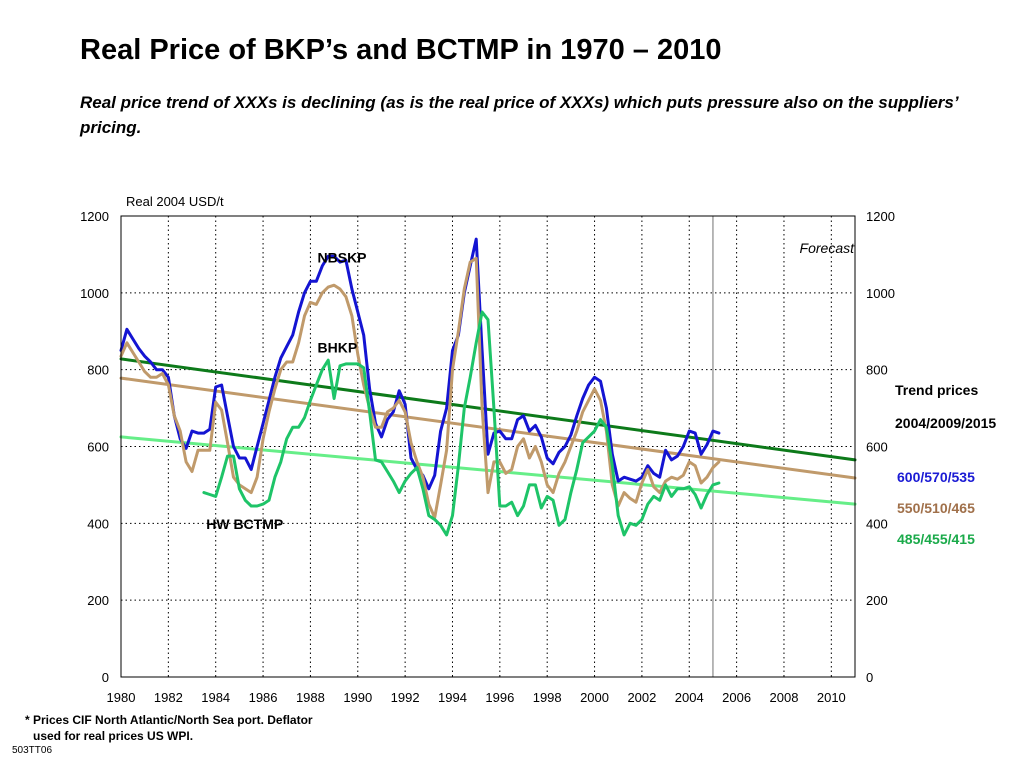 The height and width of the screenshot is (768, 1024). I want to click on y-tick-label-left: 1000, so click(94, 293).